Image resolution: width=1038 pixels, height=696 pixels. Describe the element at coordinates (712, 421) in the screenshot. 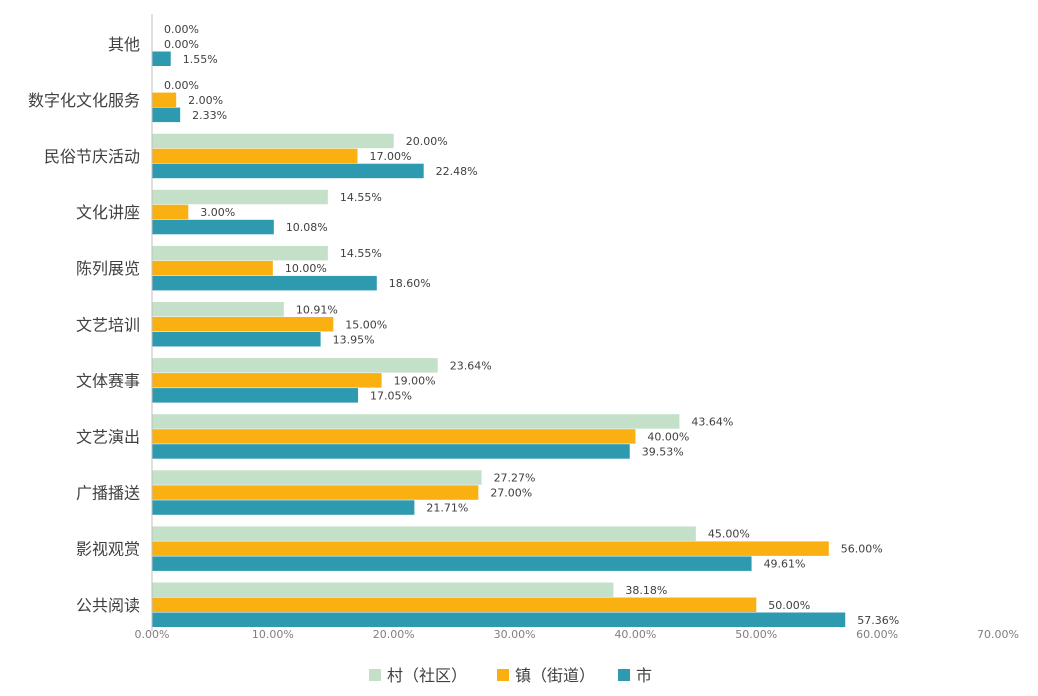

I see `value-label: 43.64%` at that location.